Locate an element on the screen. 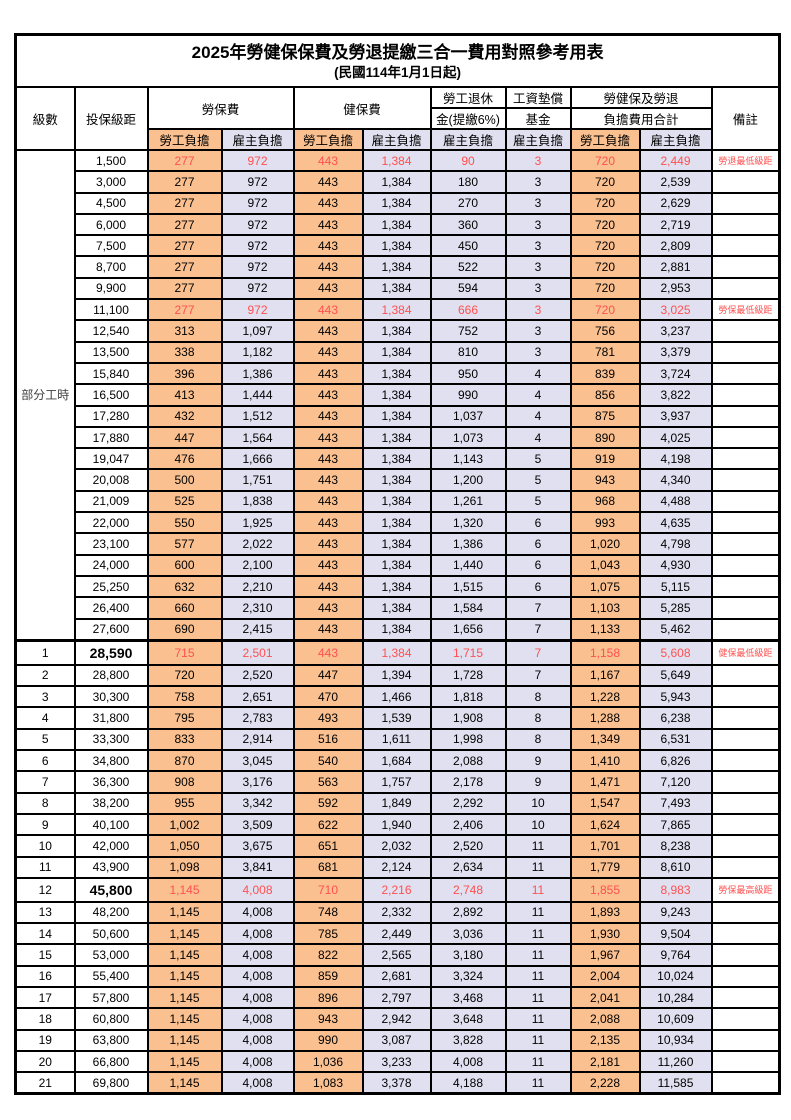 This screenshot has height=1120, width=791. subheader-pension-employer: 雇主負擔 is located at coordinates (468, 139).